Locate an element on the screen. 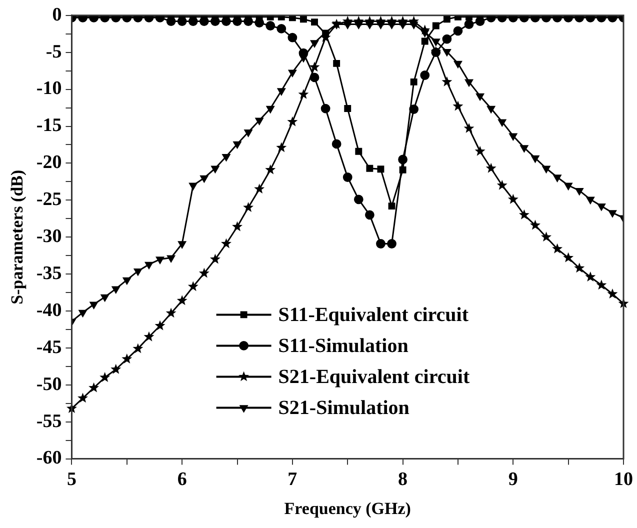 This screenshot has height=528, width=637. legend-label: S21-Equivalent circuit is located at coordinates (374, 377).